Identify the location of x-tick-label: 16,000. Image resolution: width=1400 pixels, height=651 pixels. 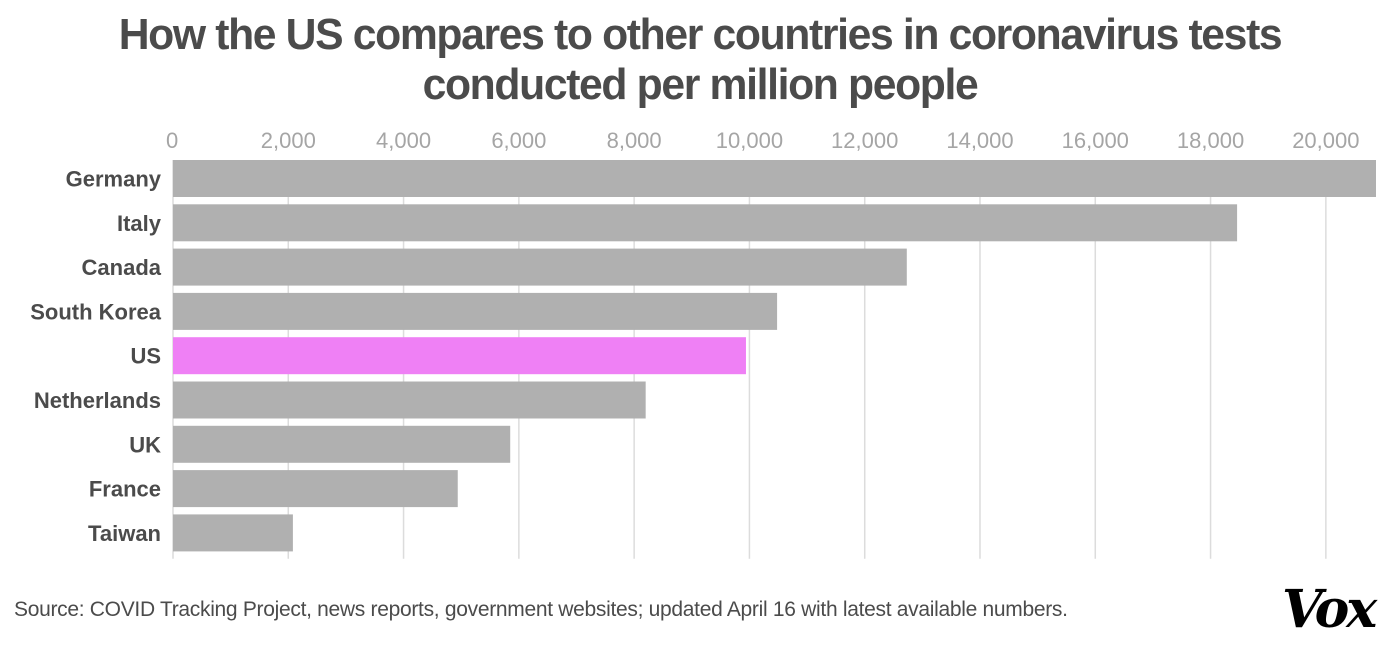
(1095, 140).